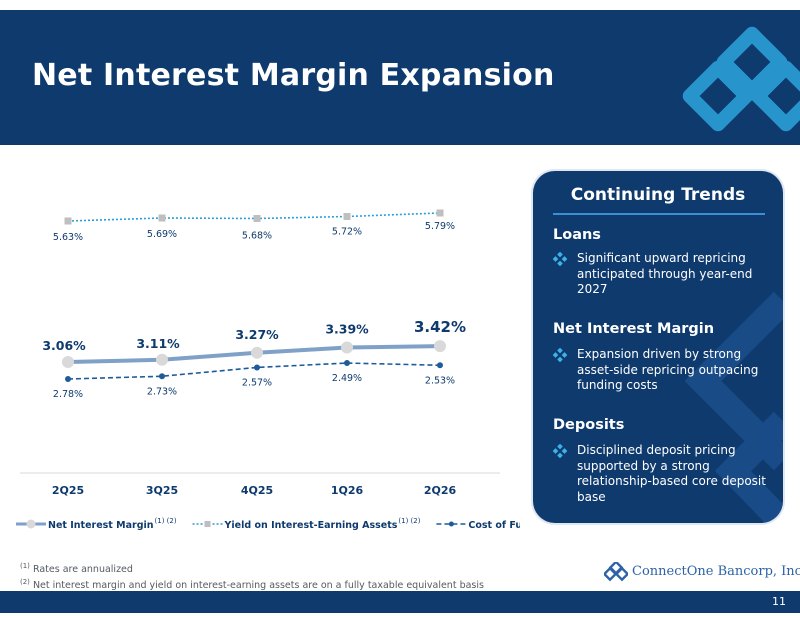 This screenshot has height=618, width=800. I want to click on legend-label: Cost of Funds, so click(494, 525).